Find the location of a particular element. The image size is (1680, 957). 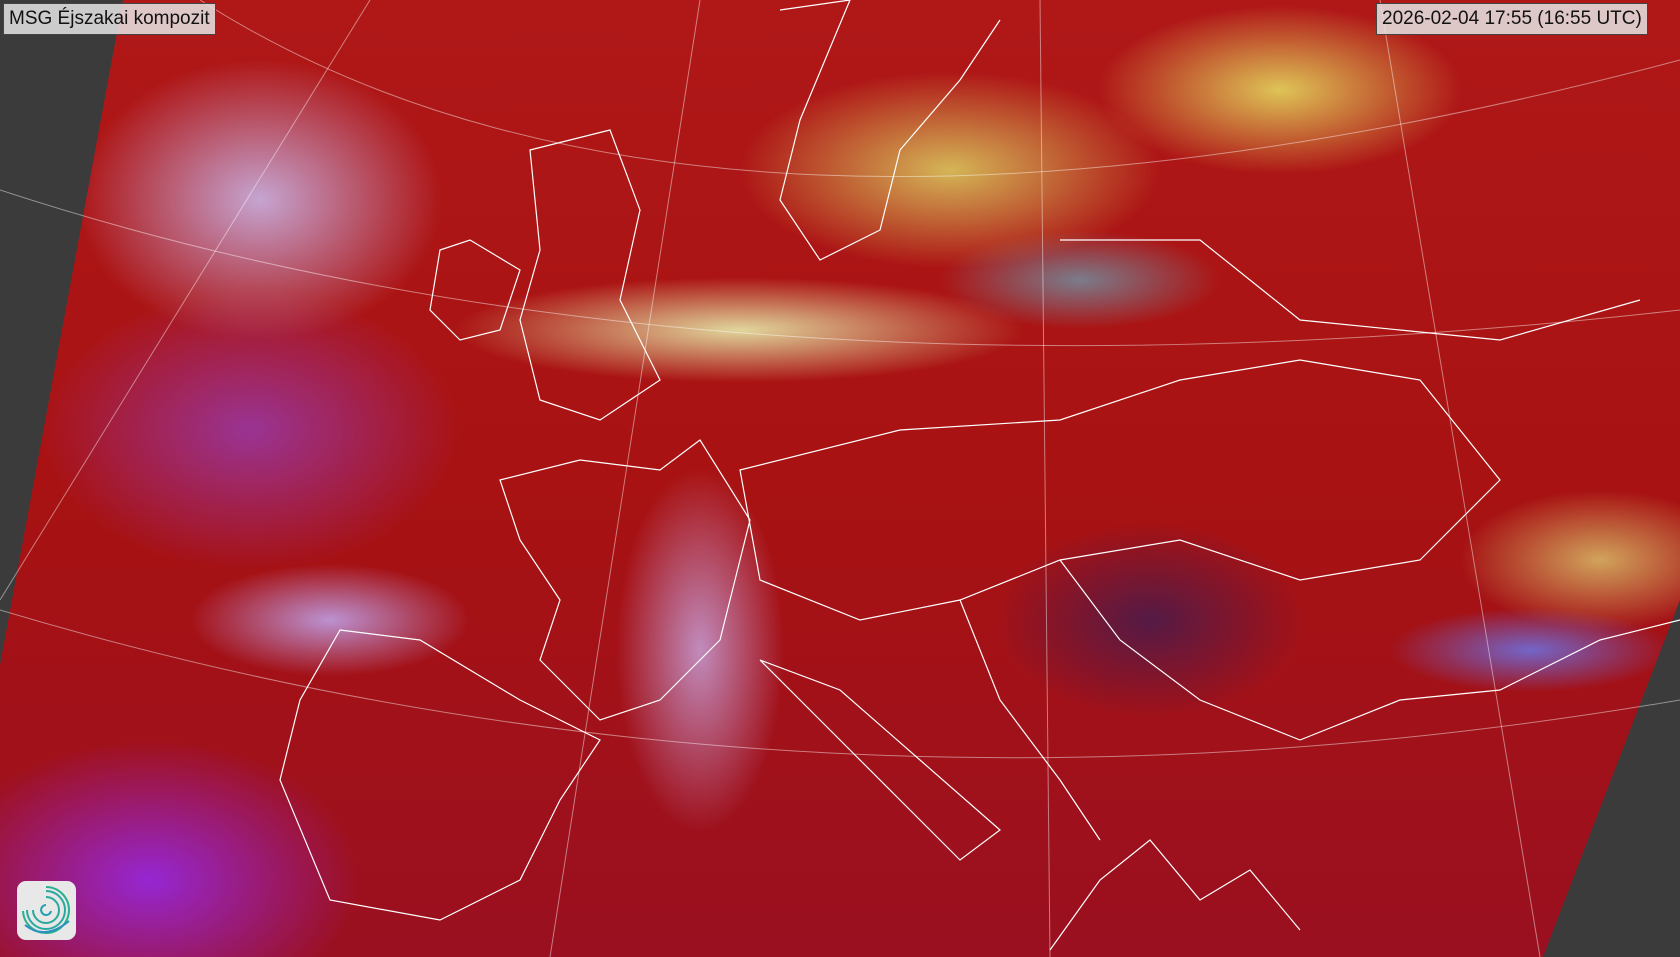

product-title: MSG Éjszakai kompozit is located at coordinates (109, 19).